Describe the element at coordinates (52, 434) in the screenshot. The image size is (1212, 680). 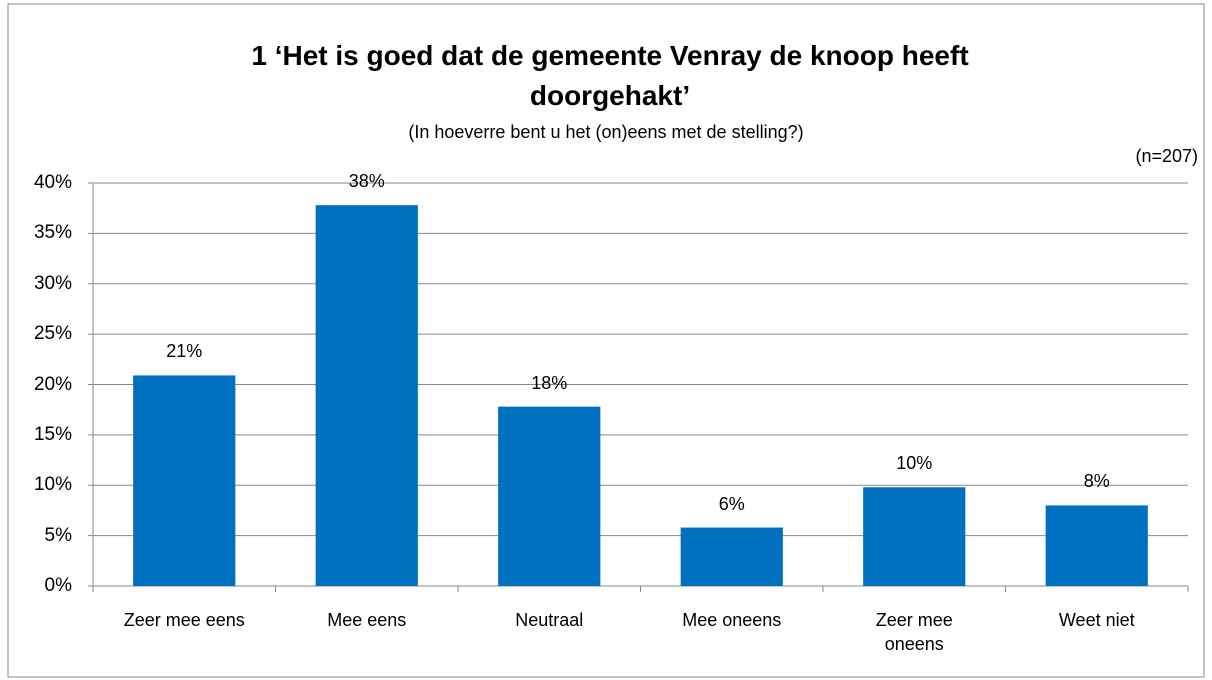
I see `y-tick-label: 15%` at that location.